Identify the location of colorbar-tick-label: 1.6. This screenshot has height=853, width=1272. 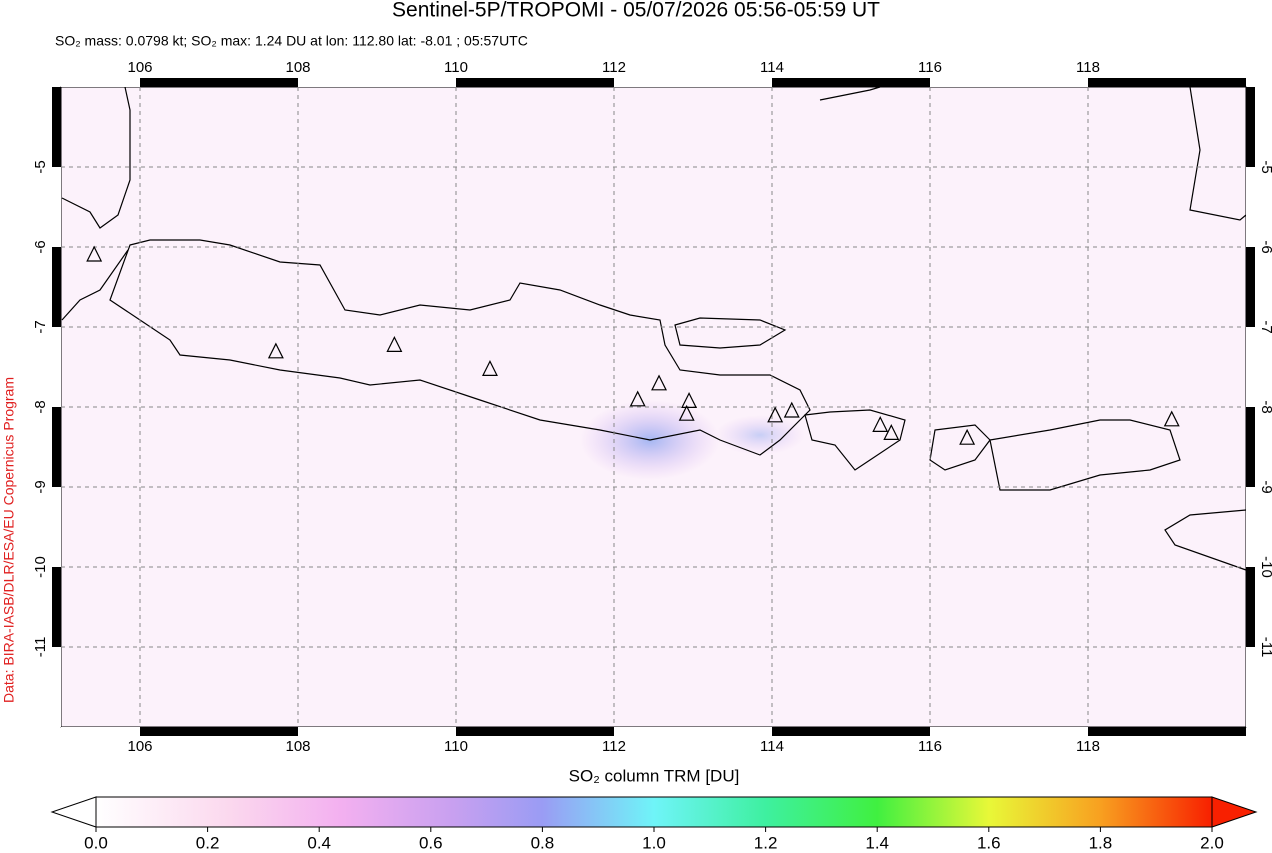
(989, 842).